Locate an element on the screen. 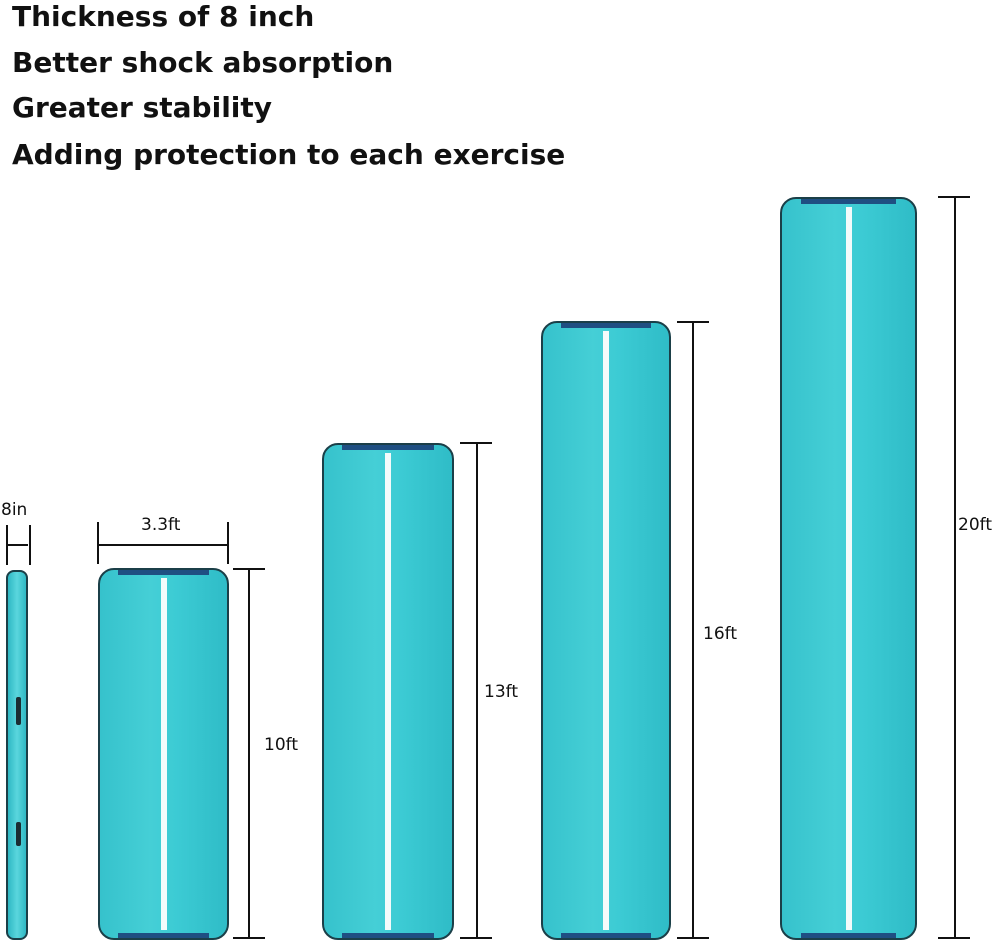 The width and height of the screenshot is (1000, 943). mat-20ft is located at coordinates (848, 568).